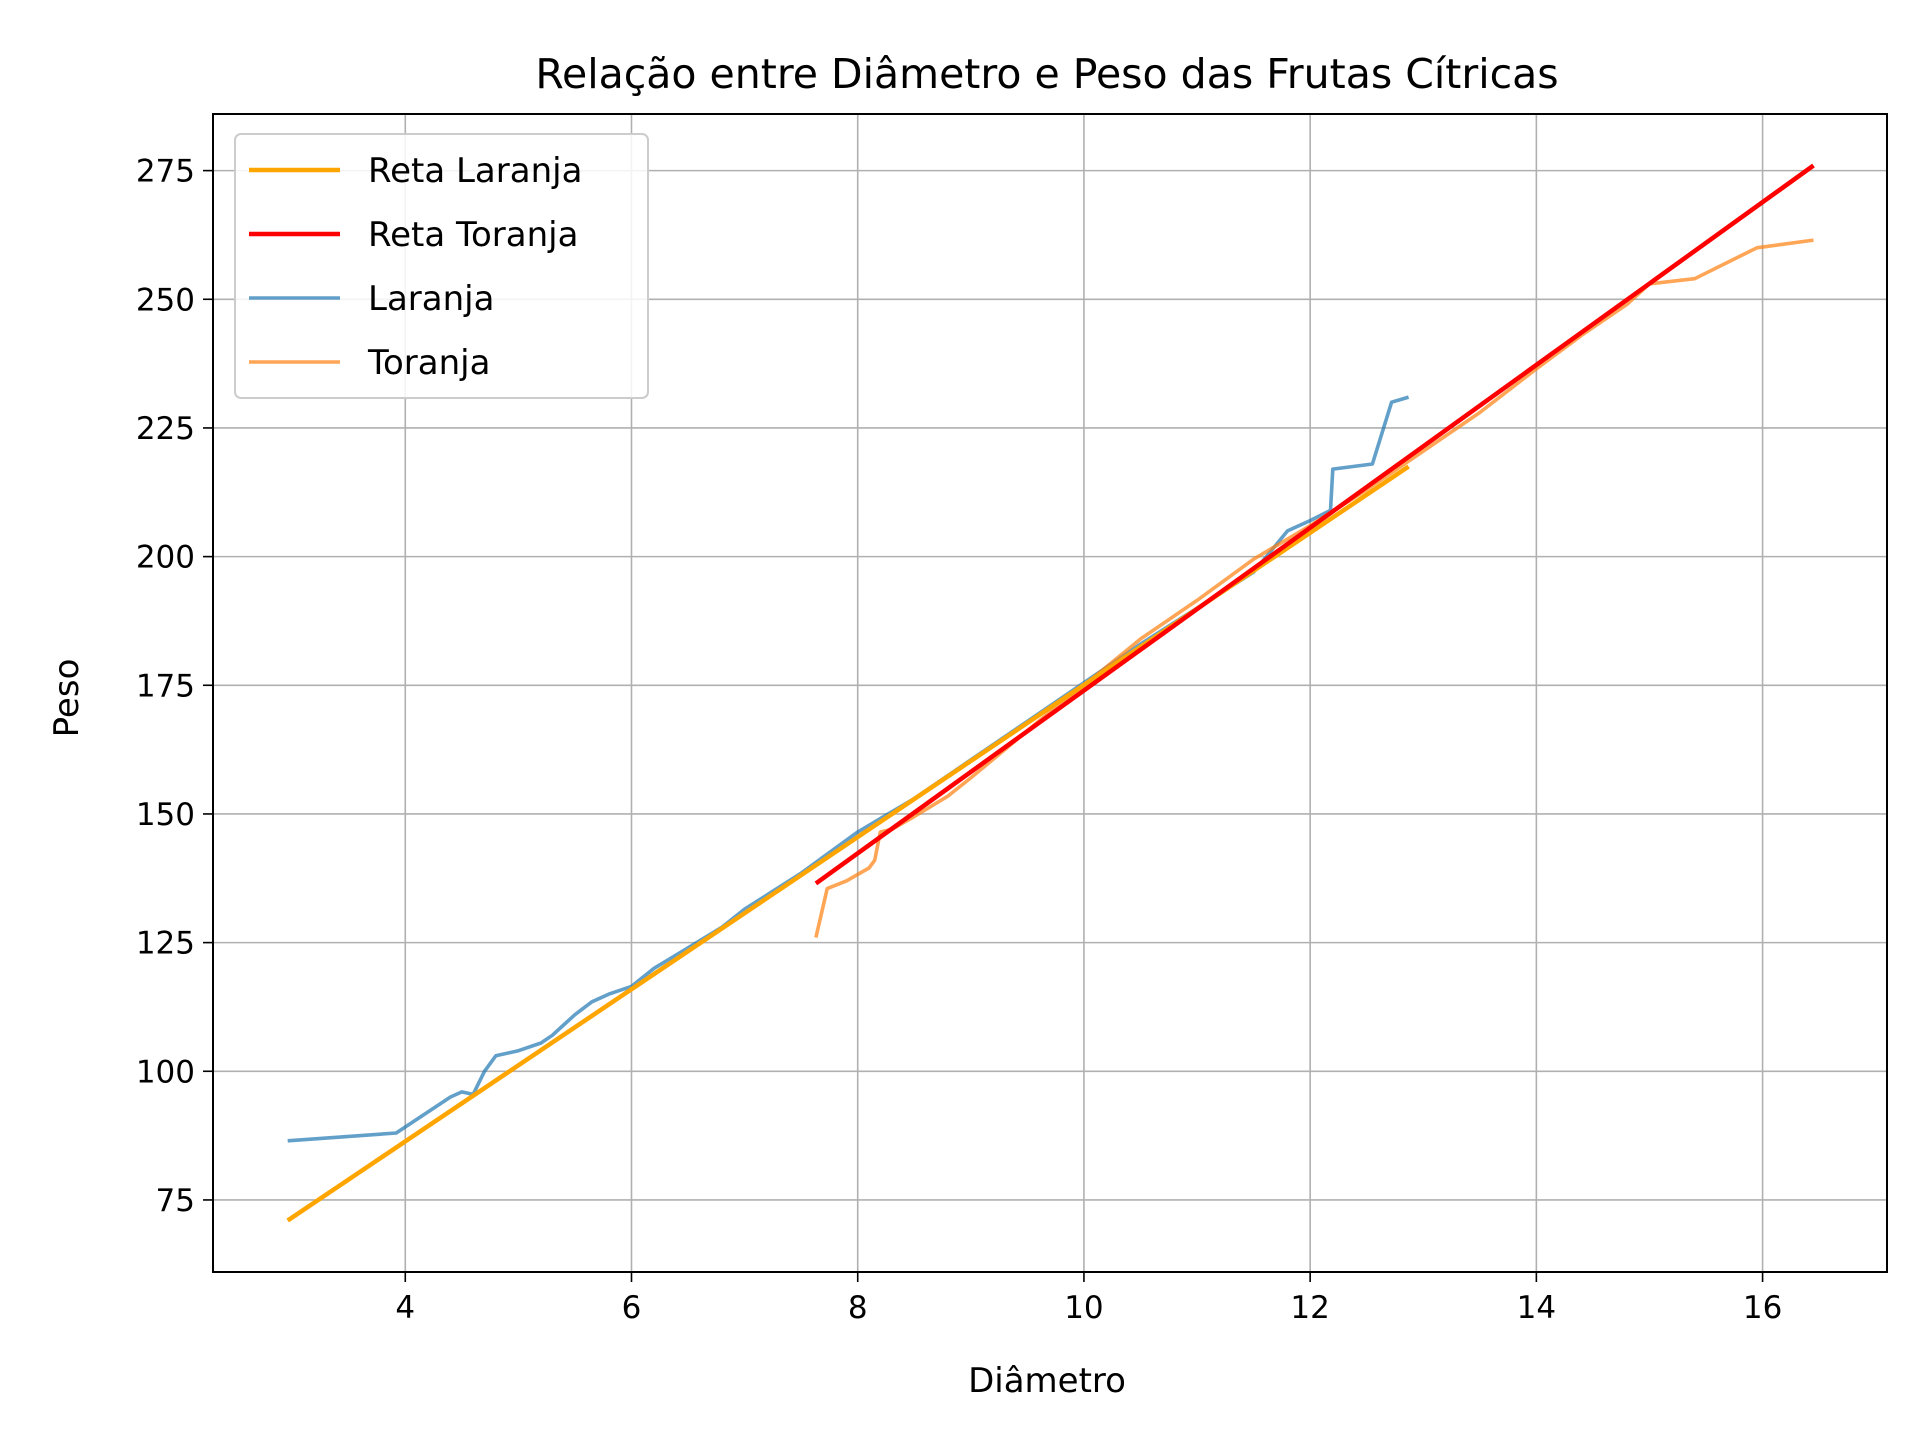 This screenshot has width=1920, height=1440. I want to click on y-tick-label: 250, so click(165, 300).